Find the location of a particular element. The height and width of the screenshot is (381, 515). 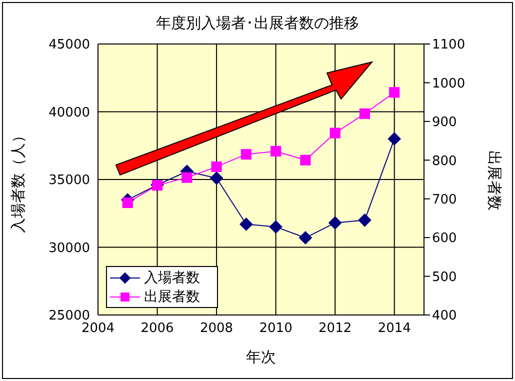

y2-axis-title: 出展者数 is located at coordinates (494, 180).